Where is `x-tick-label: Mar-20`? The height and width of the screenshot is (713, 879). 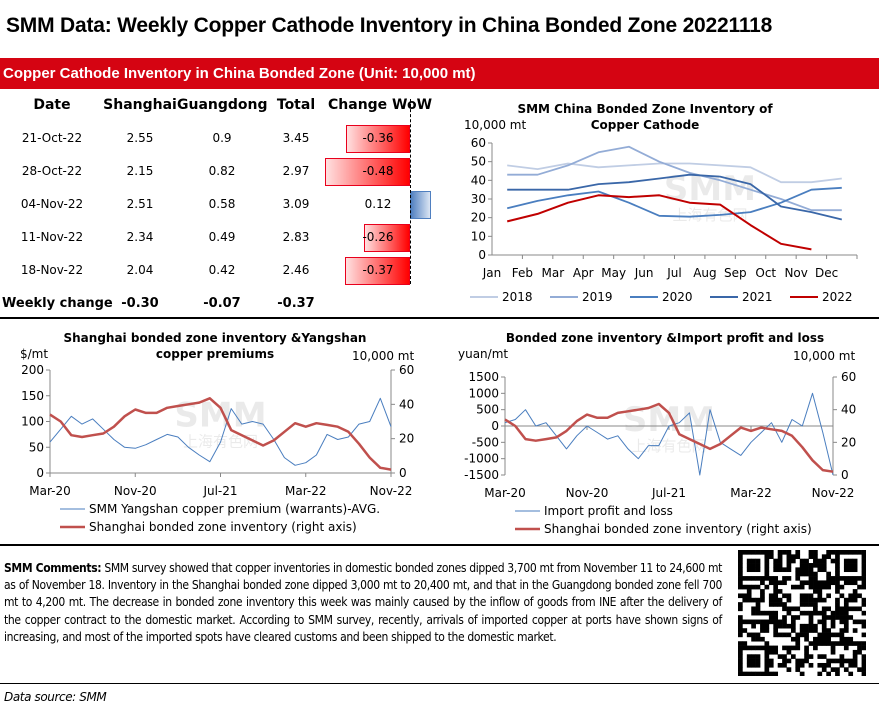 x-tick-label: Mar-20 is located at coordinates (49, 491).